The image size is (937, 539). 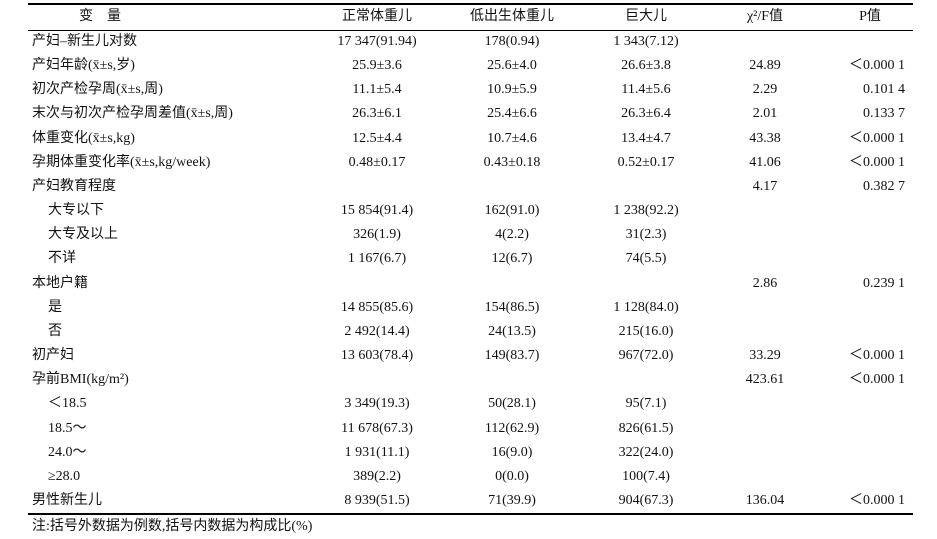 What do you see at coordinates (83, 138) in the screenshot?
I see `row-label: 体重变化(x̄±s,kg)` at bounding box center [83, 138].